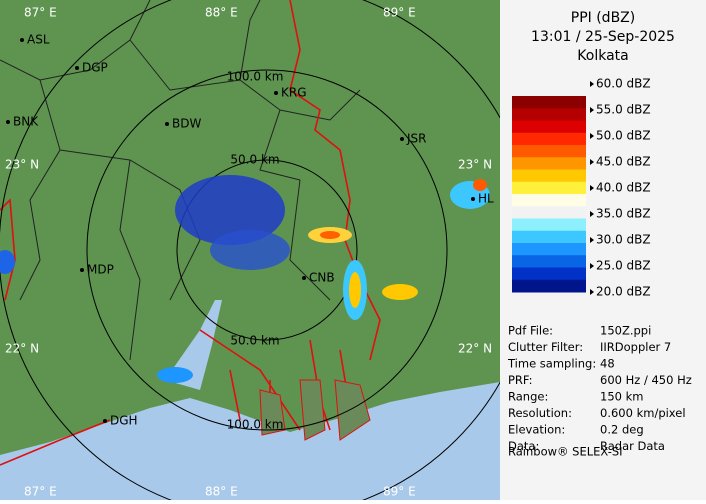 Image resolution: width=706 pixels, height=504 pixels. I want to click on legend-label: 55.0 dBZ, so click(623, 110).